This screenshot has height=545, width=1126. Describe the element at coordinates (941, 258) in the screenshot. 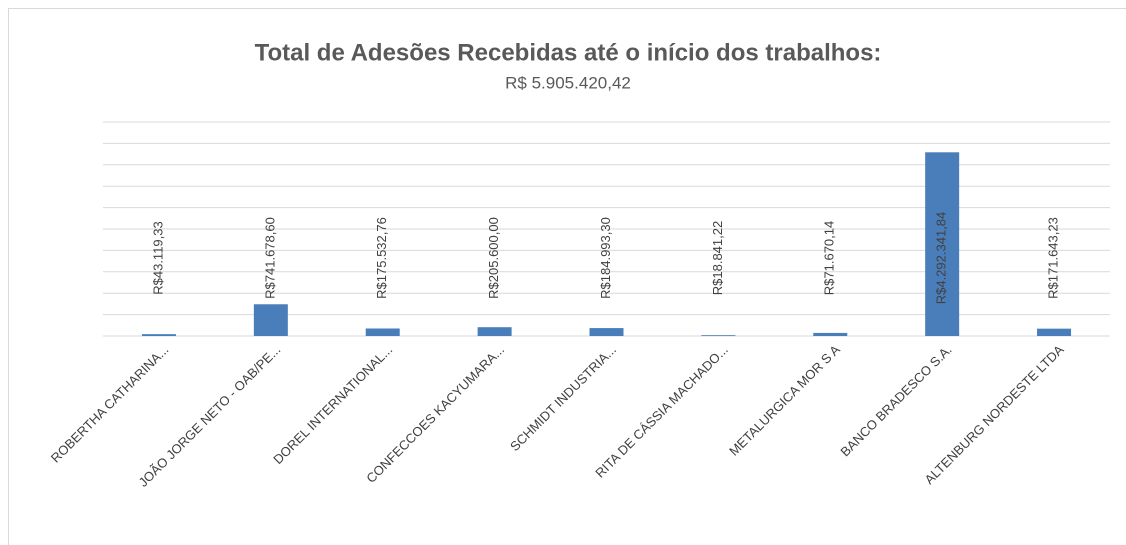

I see `value-label: R$4.292.341,84` at that location.